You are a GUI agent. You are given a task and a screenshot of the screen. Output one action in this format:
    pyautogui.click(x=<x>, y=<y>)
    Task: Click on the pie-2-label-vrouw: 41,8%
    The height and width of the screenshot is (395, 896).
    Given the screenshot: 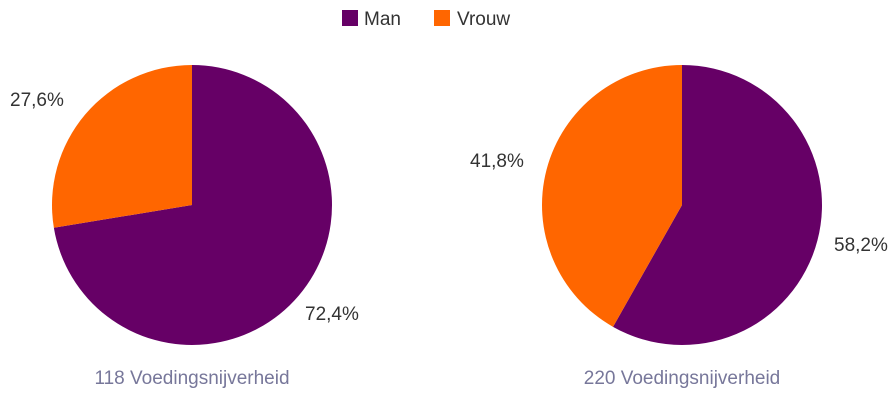 What is the action you would take?
    pyautogui.click(x=497, y=161)
    